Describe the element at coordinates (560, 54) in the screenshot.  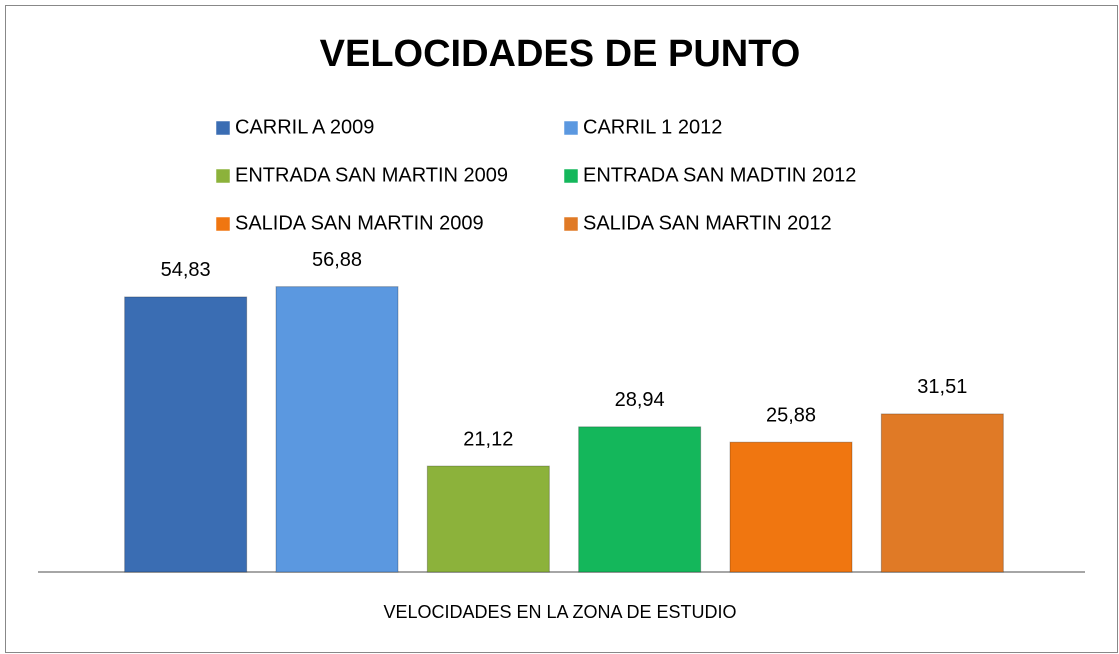
I see `chart-title: VELOCIDADES DE PUNTO` at that location.